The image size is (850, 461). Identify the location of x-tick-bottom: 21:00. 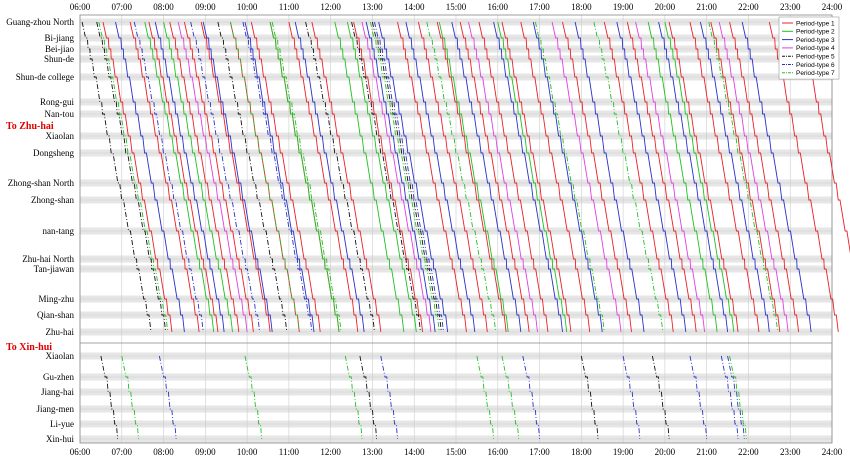
(706, 452).